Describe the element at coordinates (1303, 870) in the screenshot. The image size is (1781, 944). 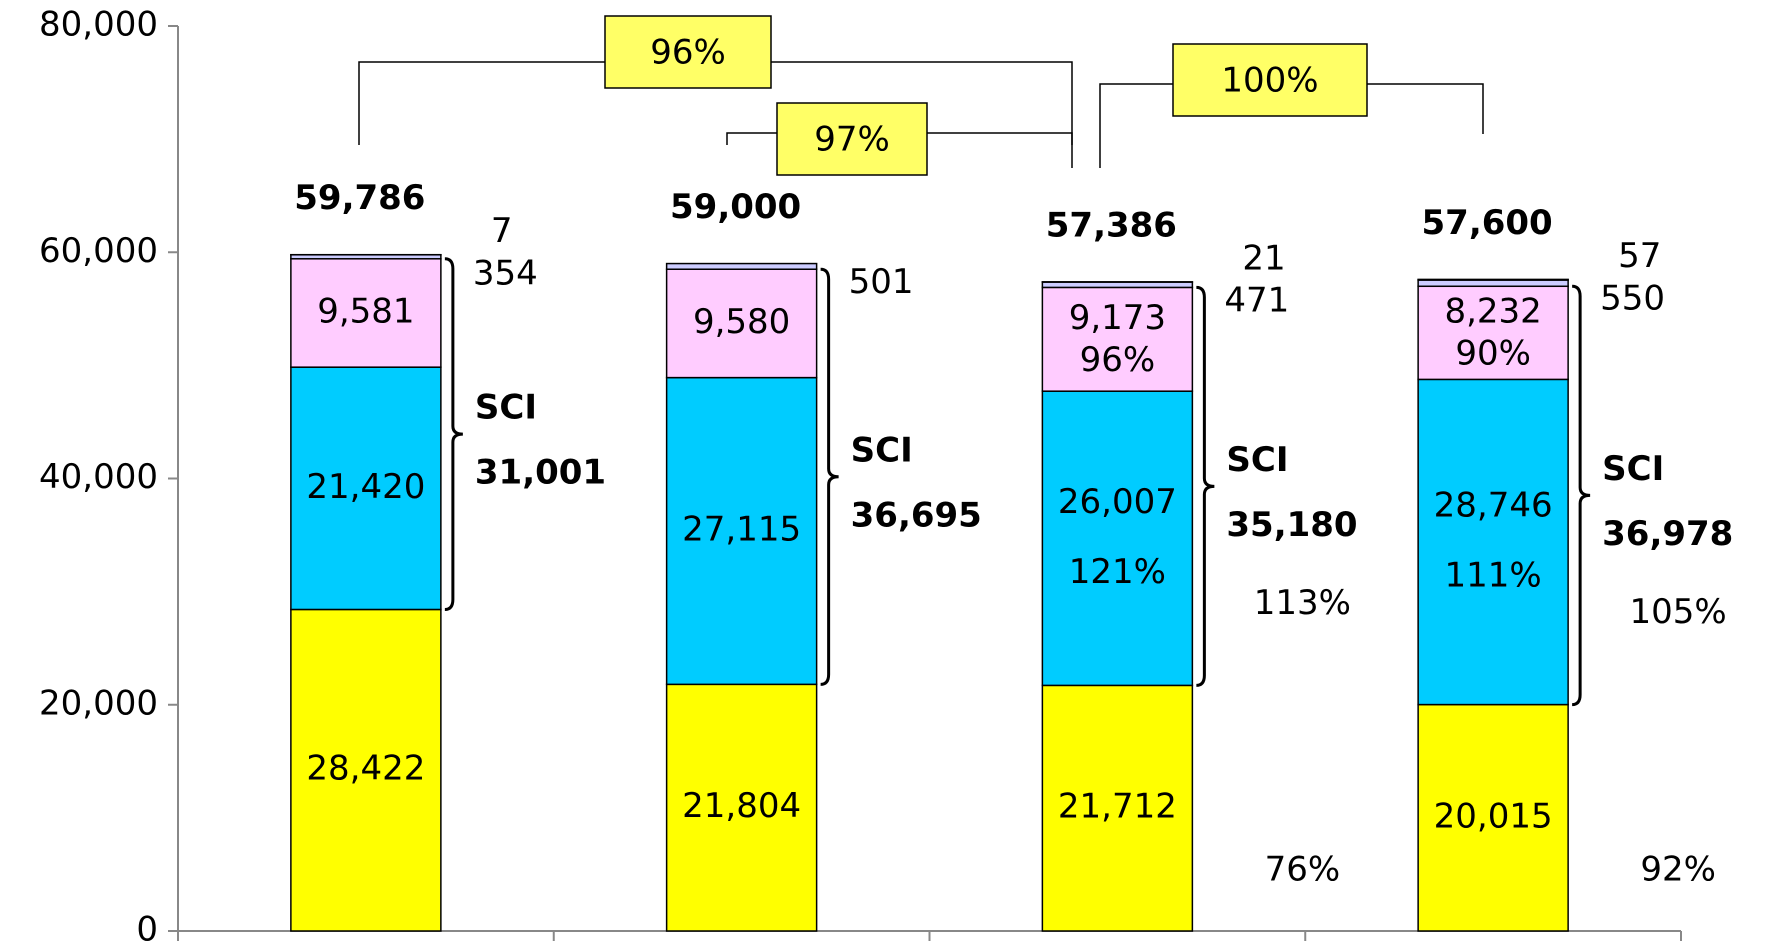
I see `ratio-label: 76%` at that location.